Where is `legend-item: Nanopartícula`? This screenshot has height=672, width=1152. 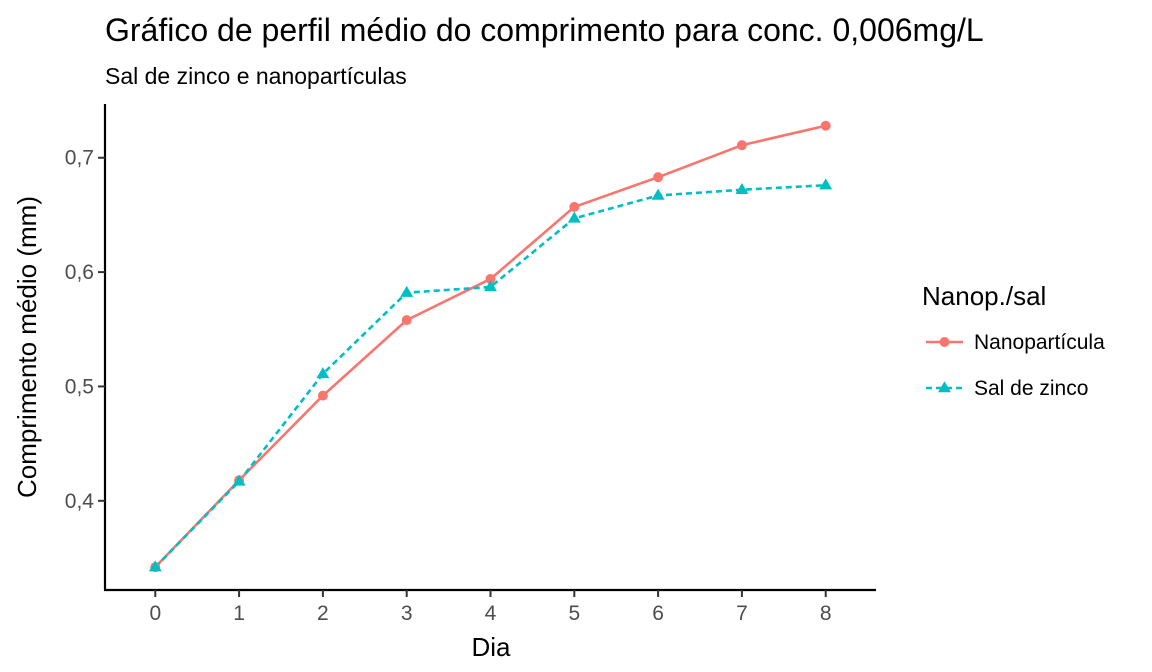 legend-item: Nanopartícula is located at coordinates (1015, 342).